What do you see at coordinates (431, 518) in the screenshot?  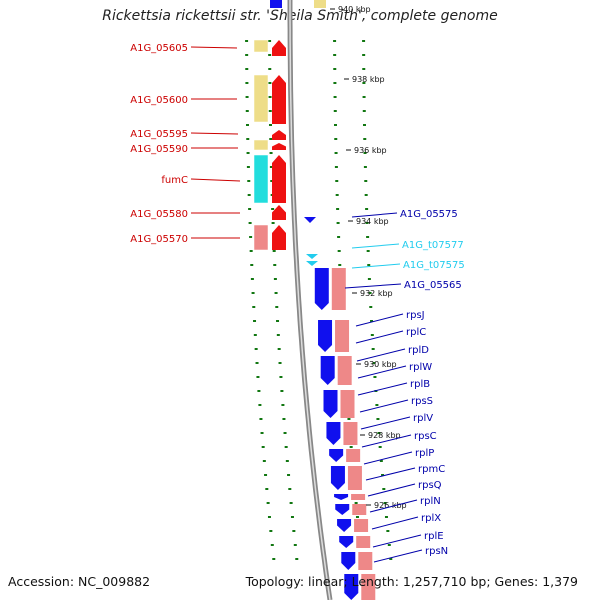 I see `right-gene-label: rplX` at bounding box center [431, 518].